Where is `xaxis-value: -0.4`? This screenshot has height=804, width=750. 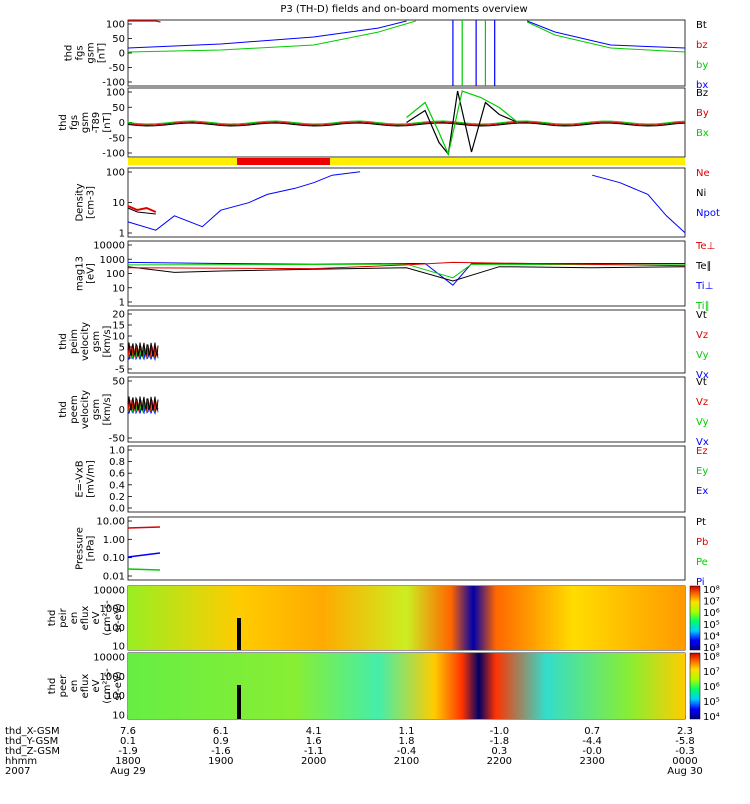 xaxis-value: -0.4 is located at coordinates (407, 751).